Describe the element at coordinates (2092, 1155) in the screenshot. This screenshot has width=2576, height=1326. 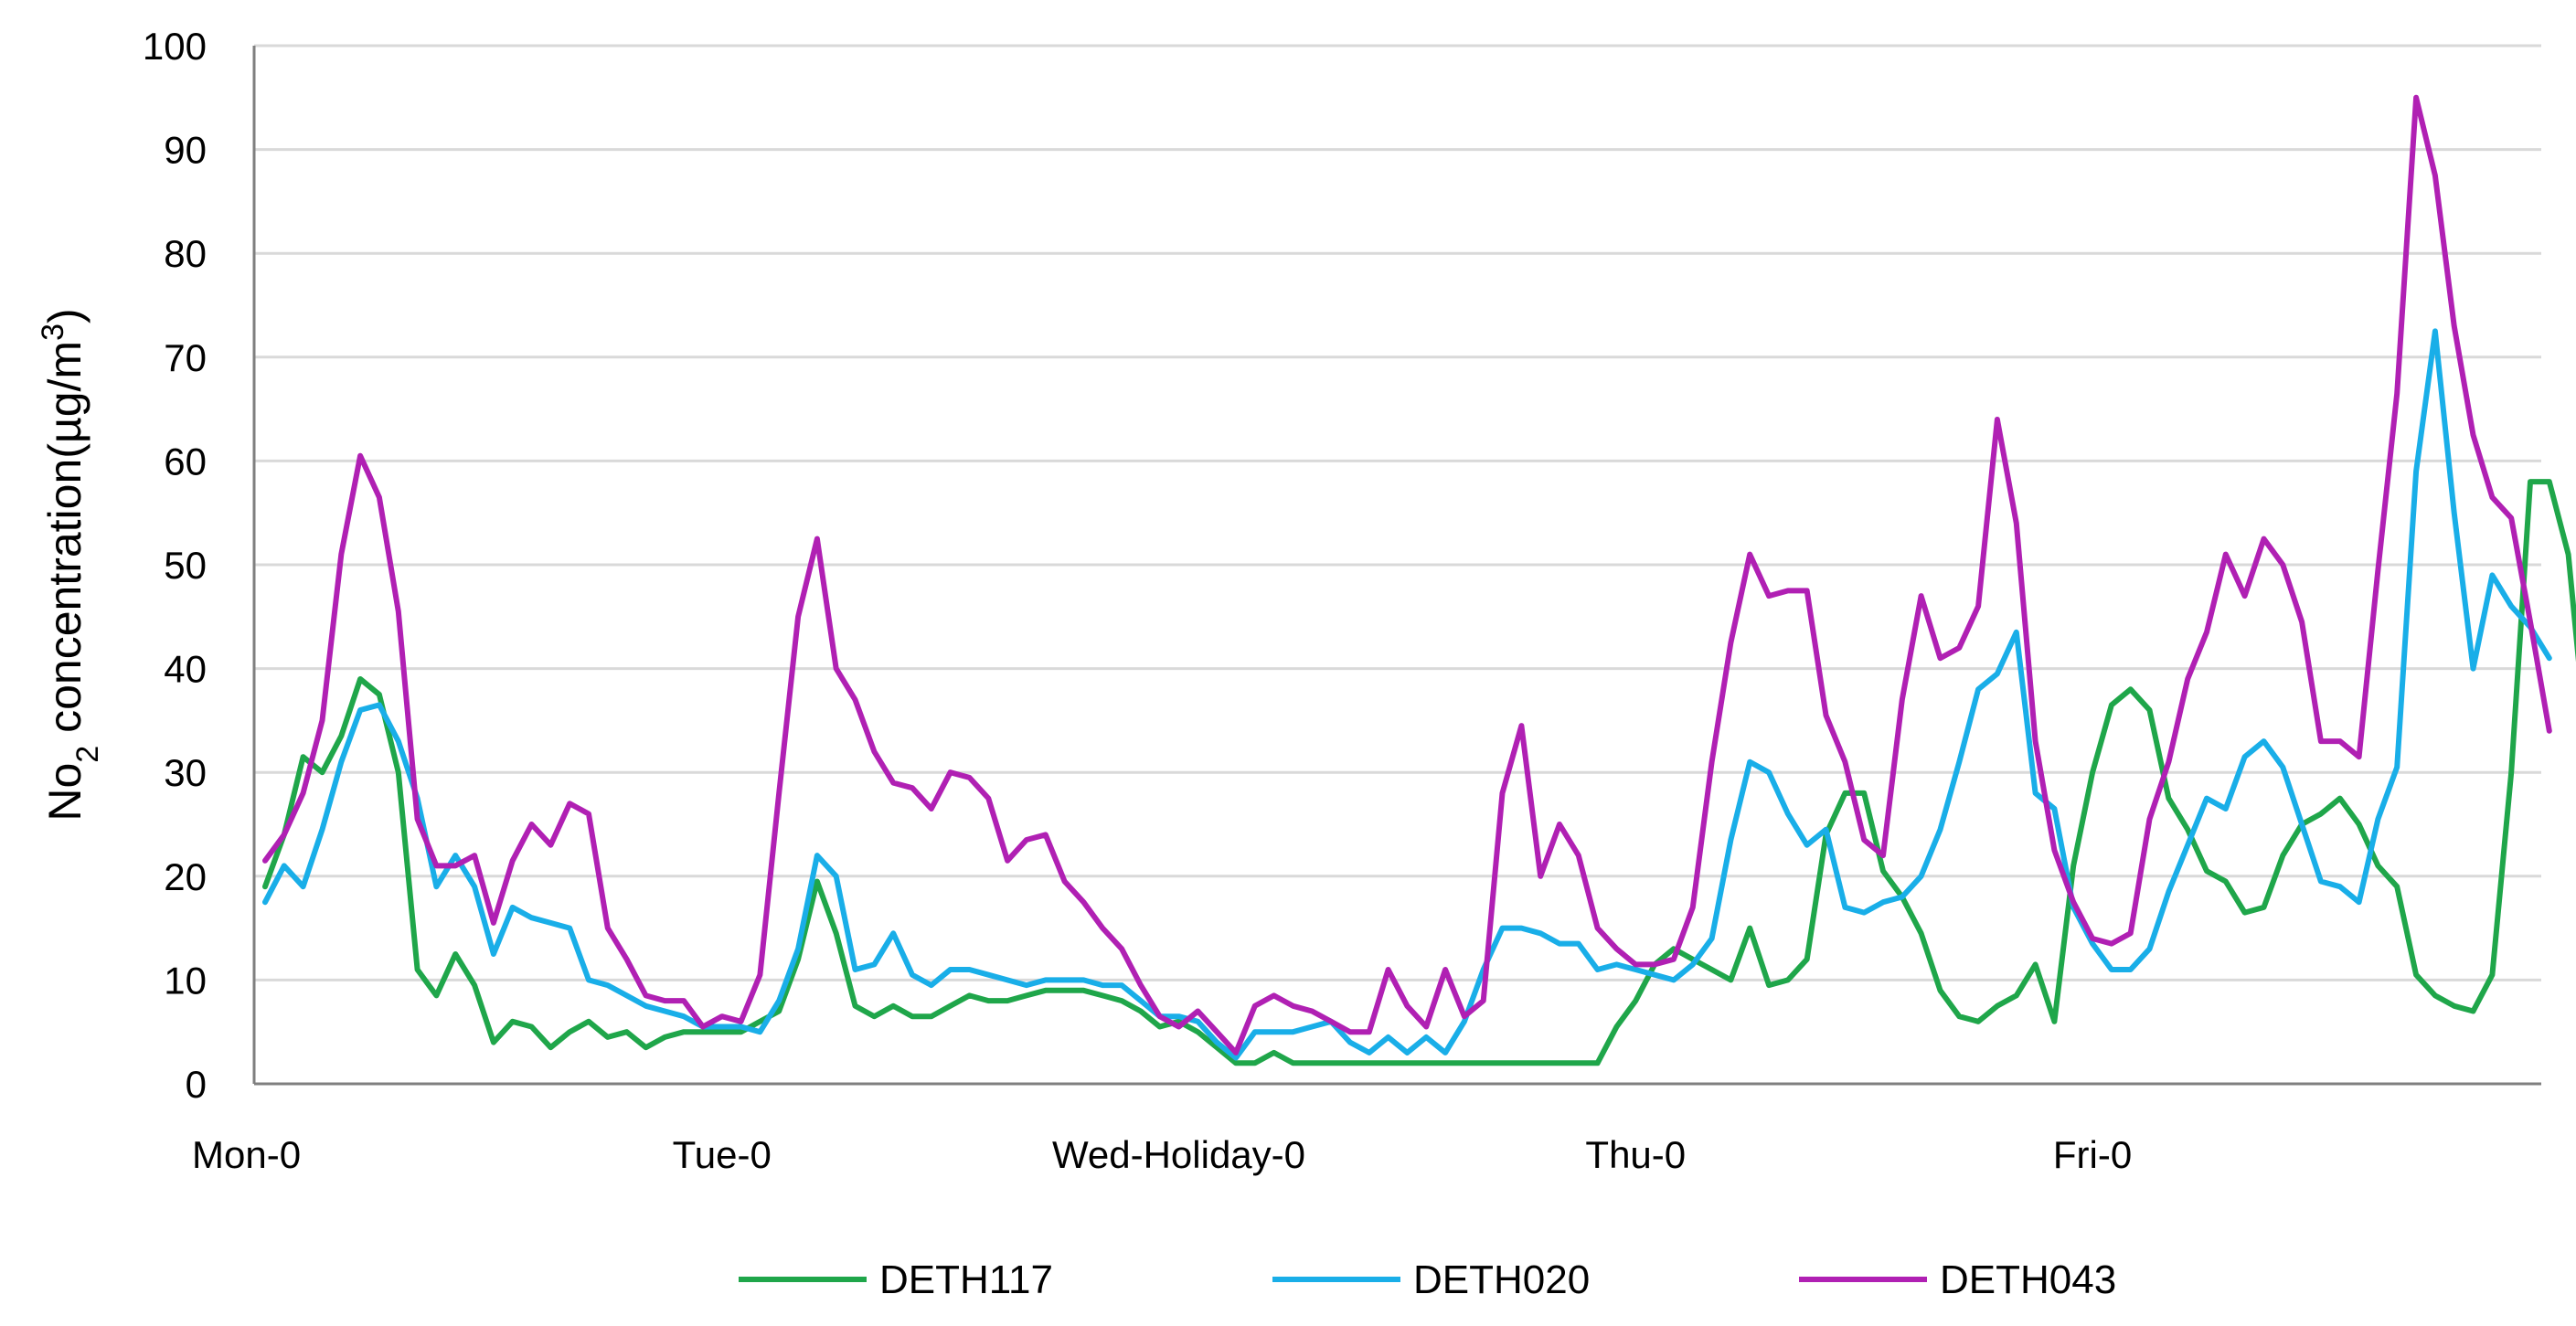
I see `x-tick-label-96: Fri-0` at that location.